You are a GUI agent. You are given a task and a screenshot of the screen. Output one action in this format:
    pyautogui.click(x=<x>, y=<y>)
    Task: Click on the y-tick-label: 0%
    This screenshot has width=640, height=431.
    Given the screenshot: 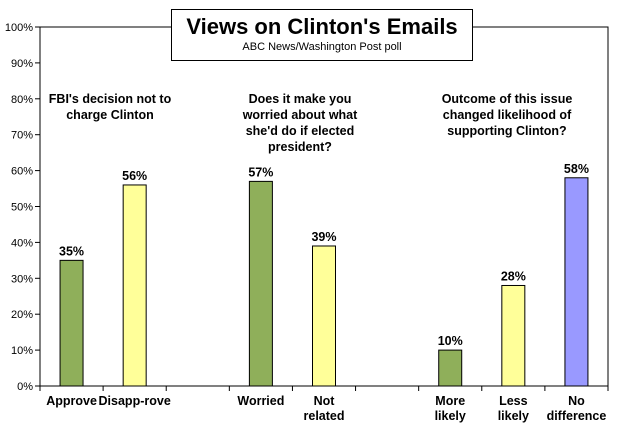 What is the action you would take?
    pyautogui.click(x=25, y=387)
    